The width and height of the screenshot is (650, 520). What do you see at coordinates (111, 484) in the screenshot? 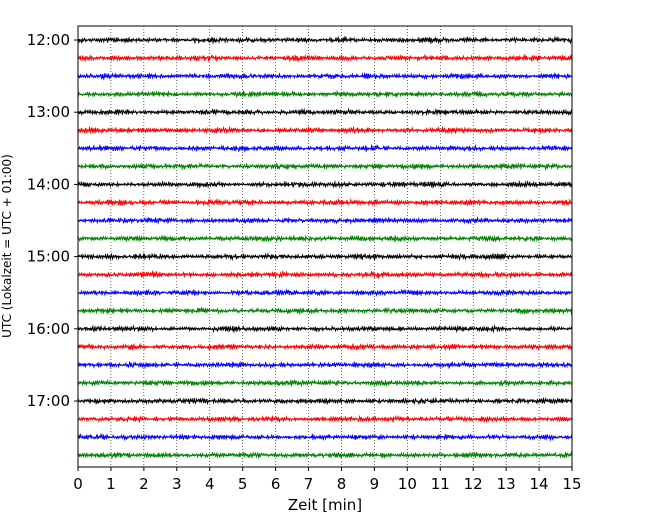
I see `x-tick-label: 1` at bounding box center [111, 484].